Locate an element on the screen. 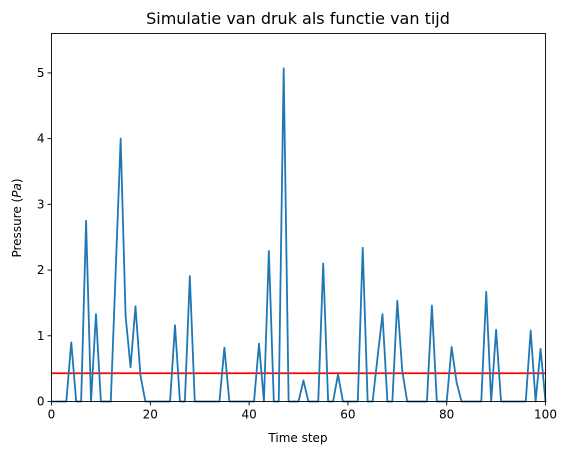  x-tick-label: 40 is located at coordinates (248, 415).